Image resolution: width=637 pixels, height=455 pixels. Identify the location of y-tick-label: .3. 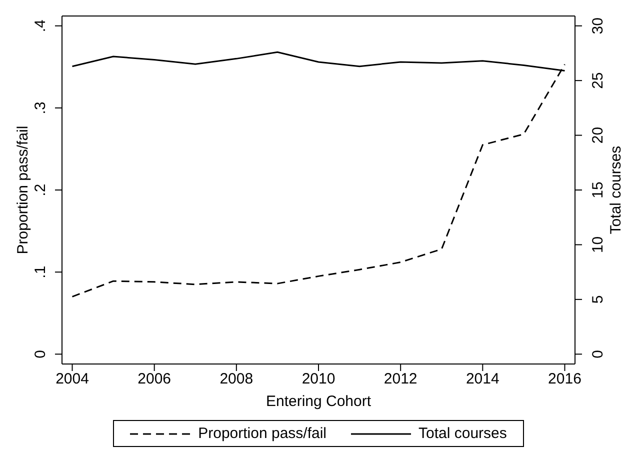
(40, 108).